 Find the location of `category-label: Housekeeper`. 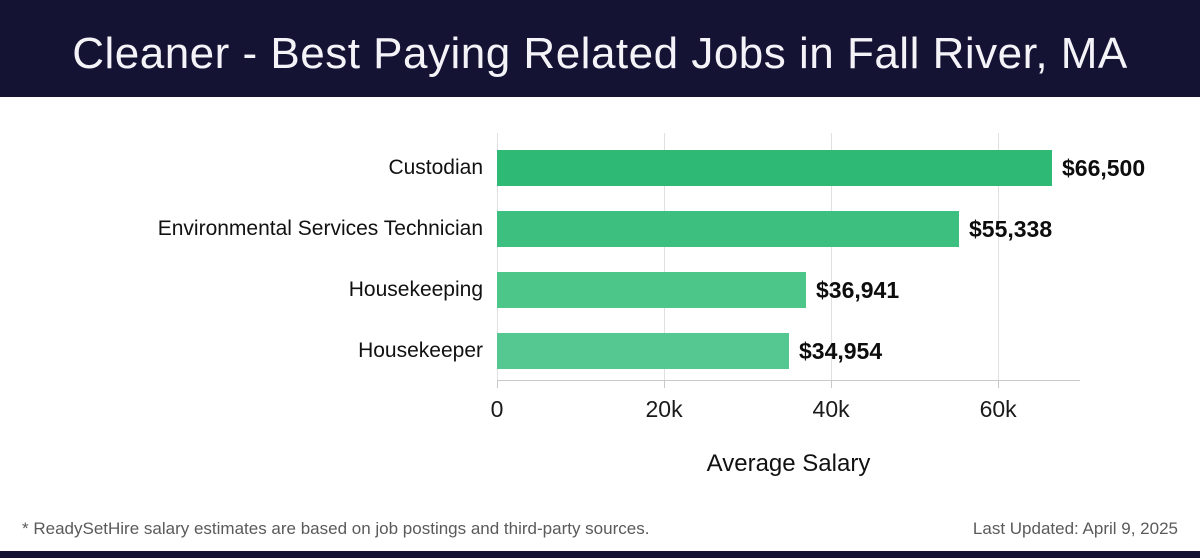

category-label: Housekeeper is located at coordinates (420, 350).